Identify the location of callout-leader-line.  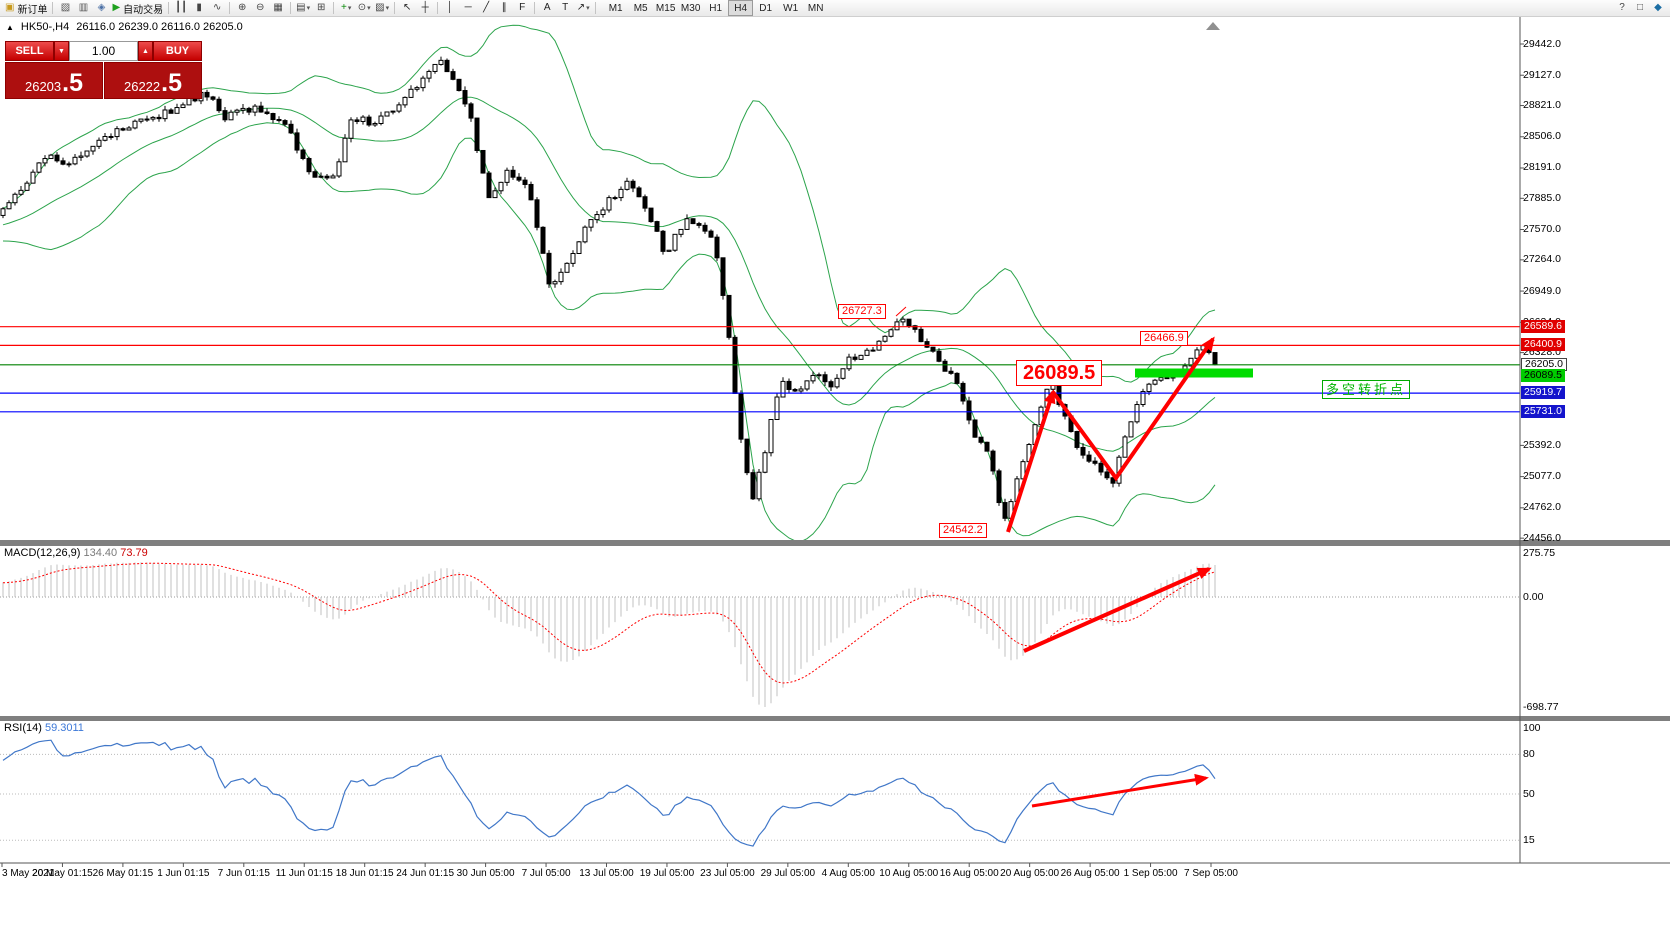
(901, 311).